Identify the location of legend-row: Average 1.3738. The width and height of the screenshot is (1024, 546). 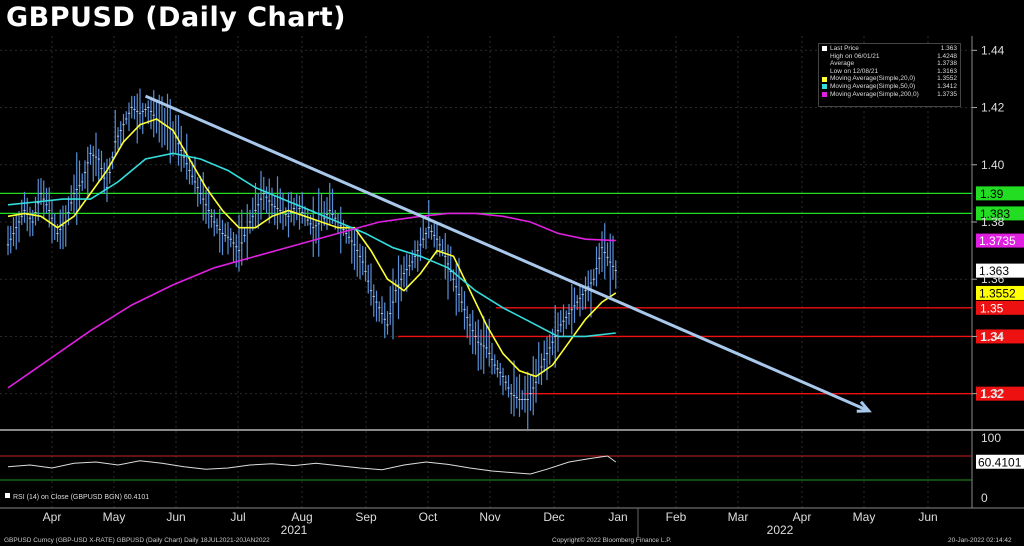
(889, 64).